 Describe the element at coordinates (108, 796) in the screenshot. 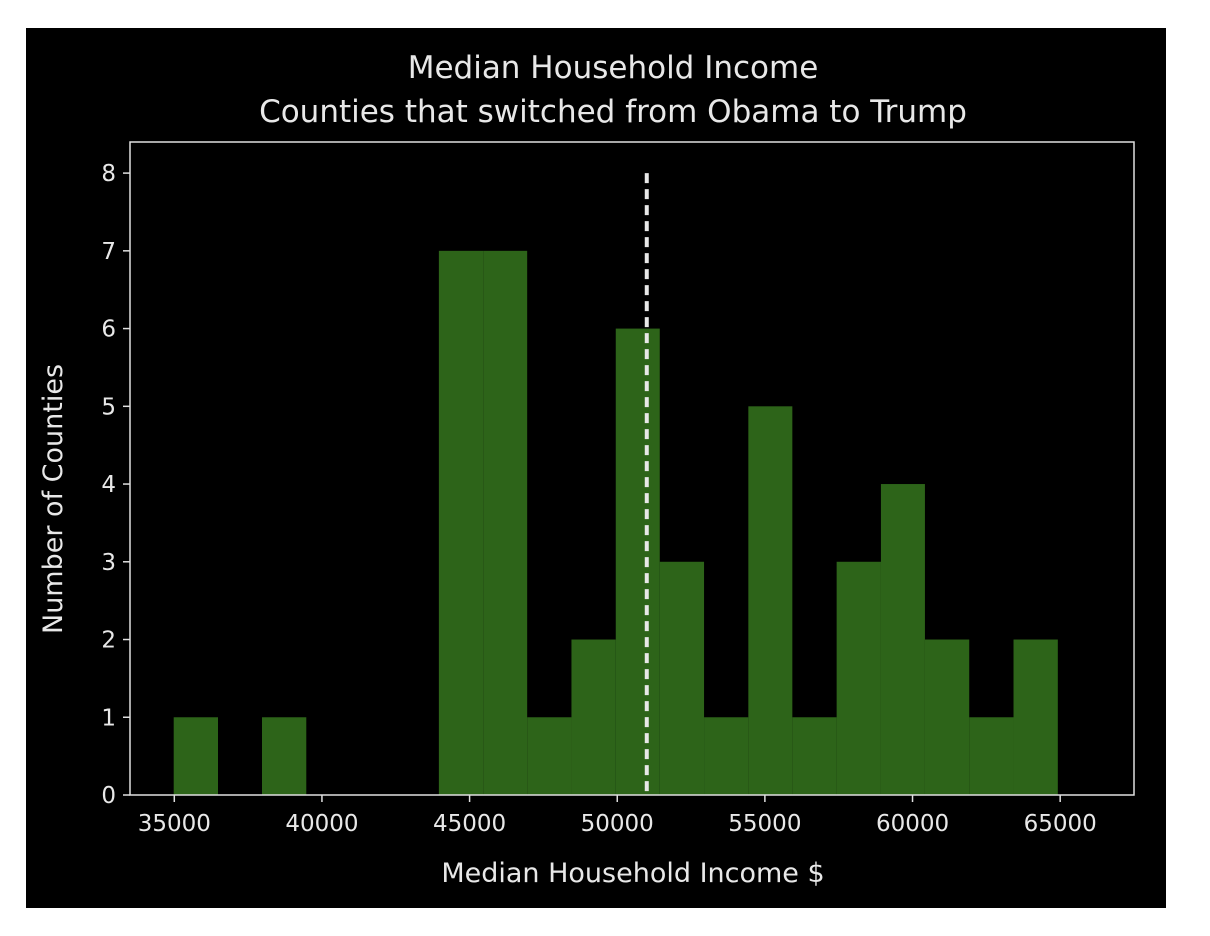

I see `y-tick-label: 0` at that location.